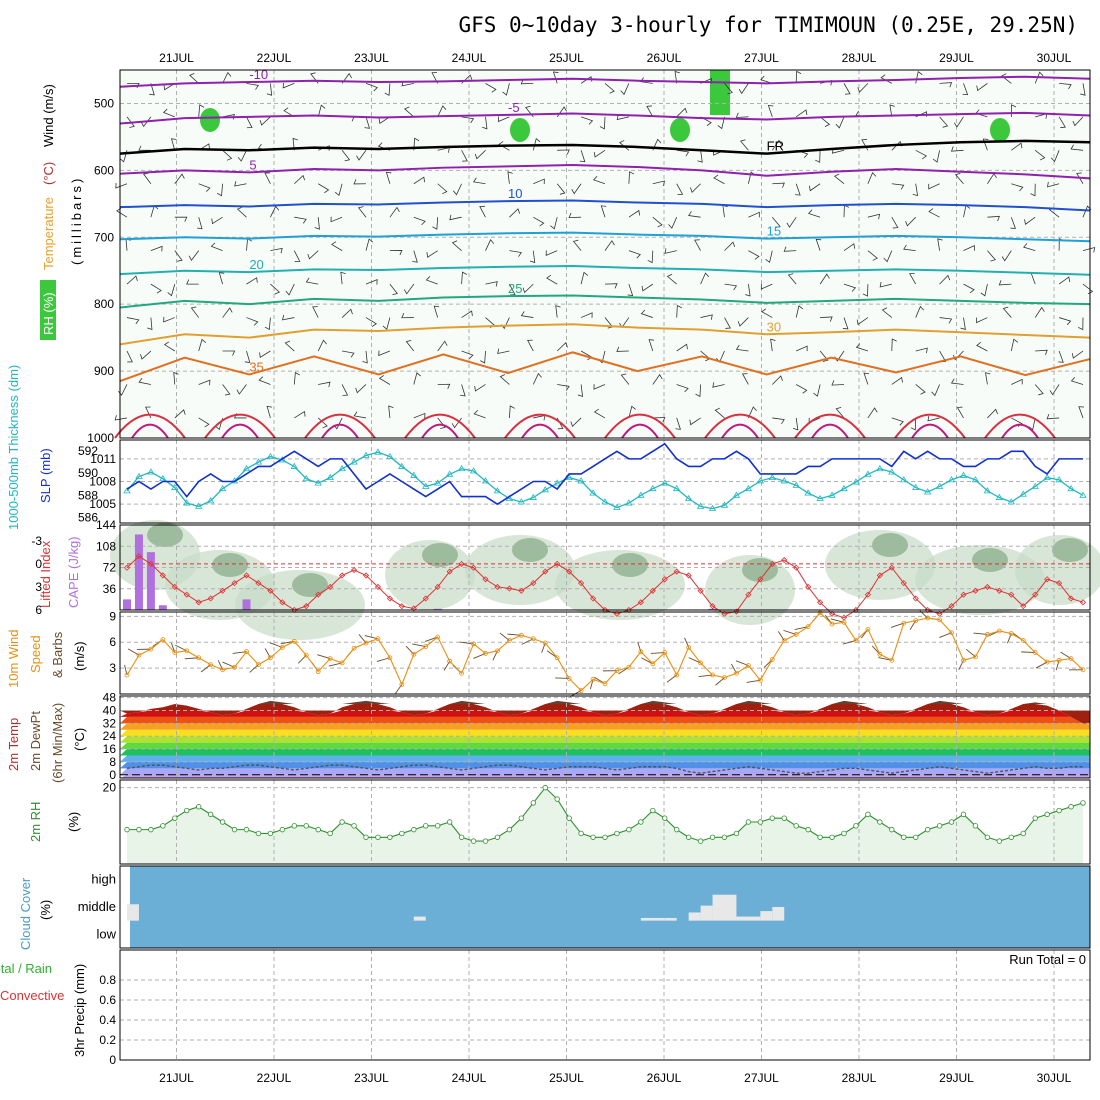 The height and width of the screenshot is (1100, 1100). What do you see at coordinates (469, 58) in the screenshot?
I see `top-date-label: 24JUL` at bounding box center [469, 58].